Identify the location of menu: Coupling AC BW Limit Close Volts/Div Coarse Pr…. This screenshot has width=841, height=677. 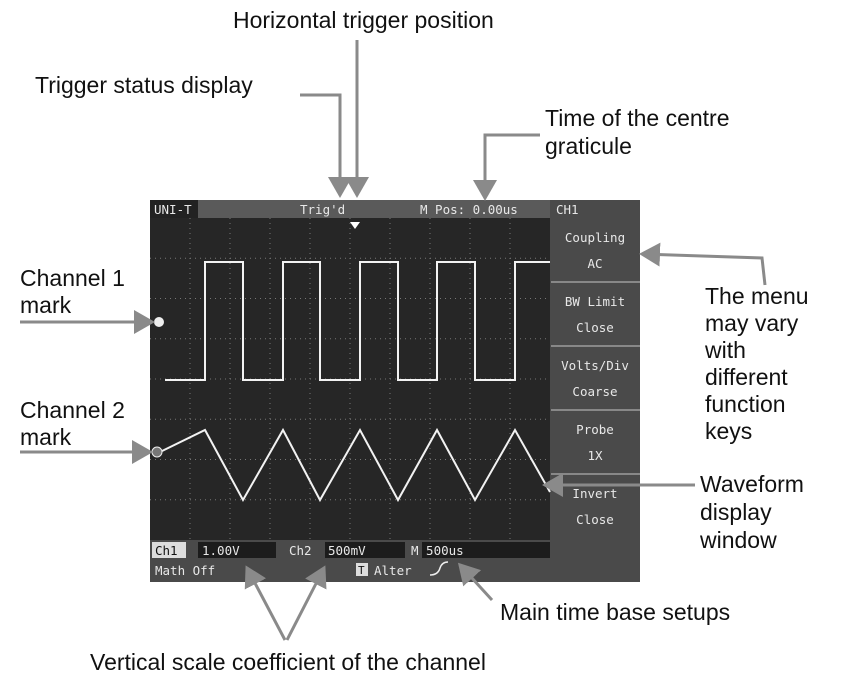
(595, 378).